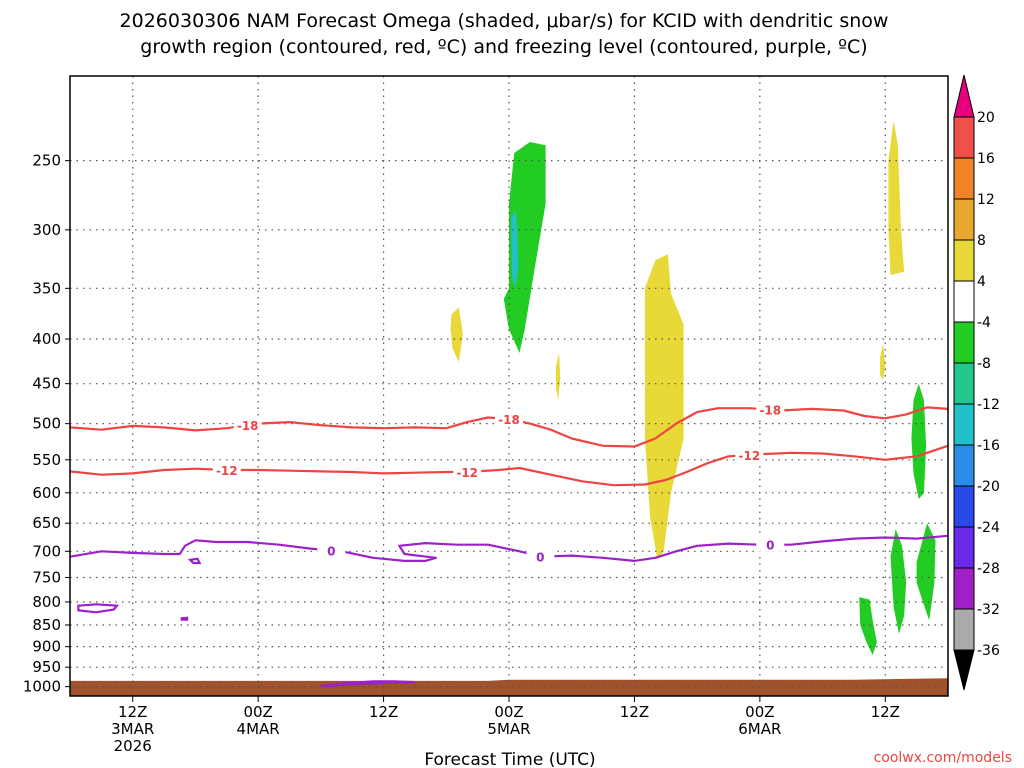 The width and height of the screenshot is (1024, 768). What do you see at coordinates (46, 602) in the screenshot?
I see `y-tick-label: 800` at bounding box center [46, 602].